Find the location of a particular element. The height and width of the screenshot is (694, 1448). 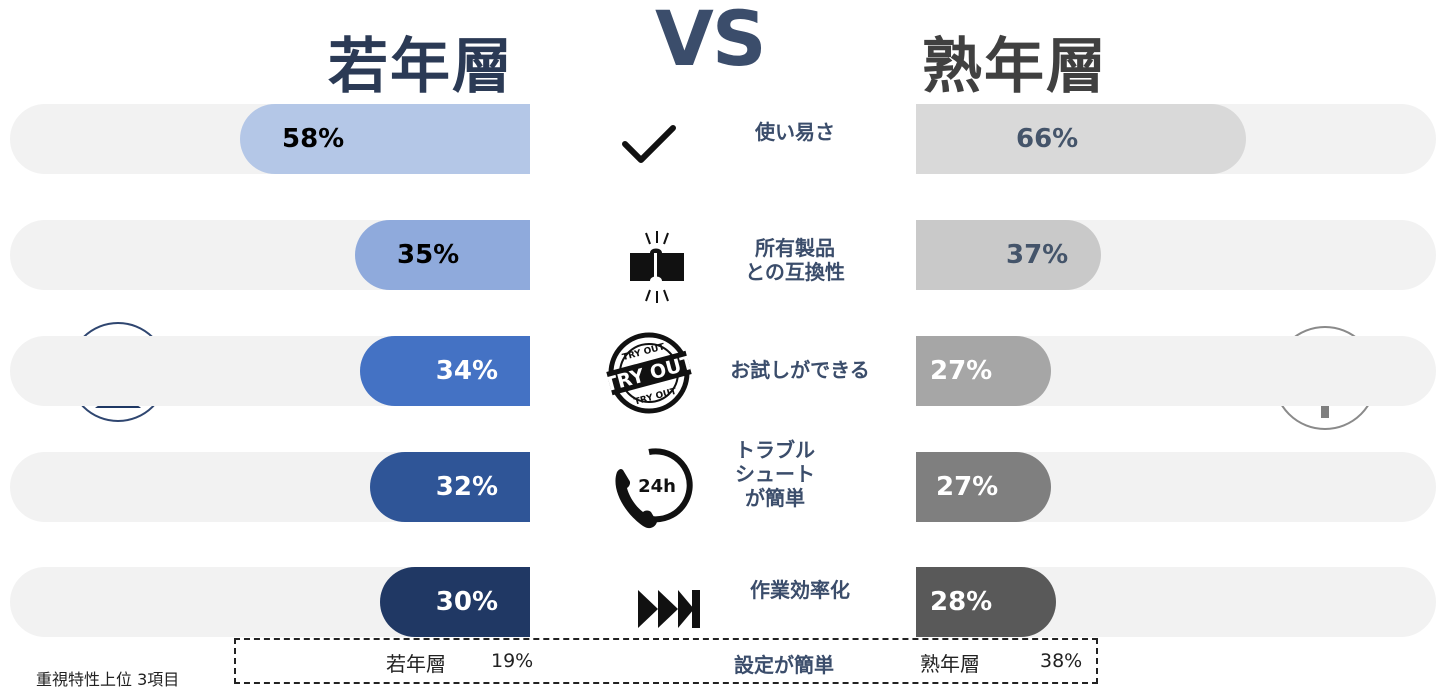

category-label: 所有製品 との互換性 is located at coordinates (795, 260).